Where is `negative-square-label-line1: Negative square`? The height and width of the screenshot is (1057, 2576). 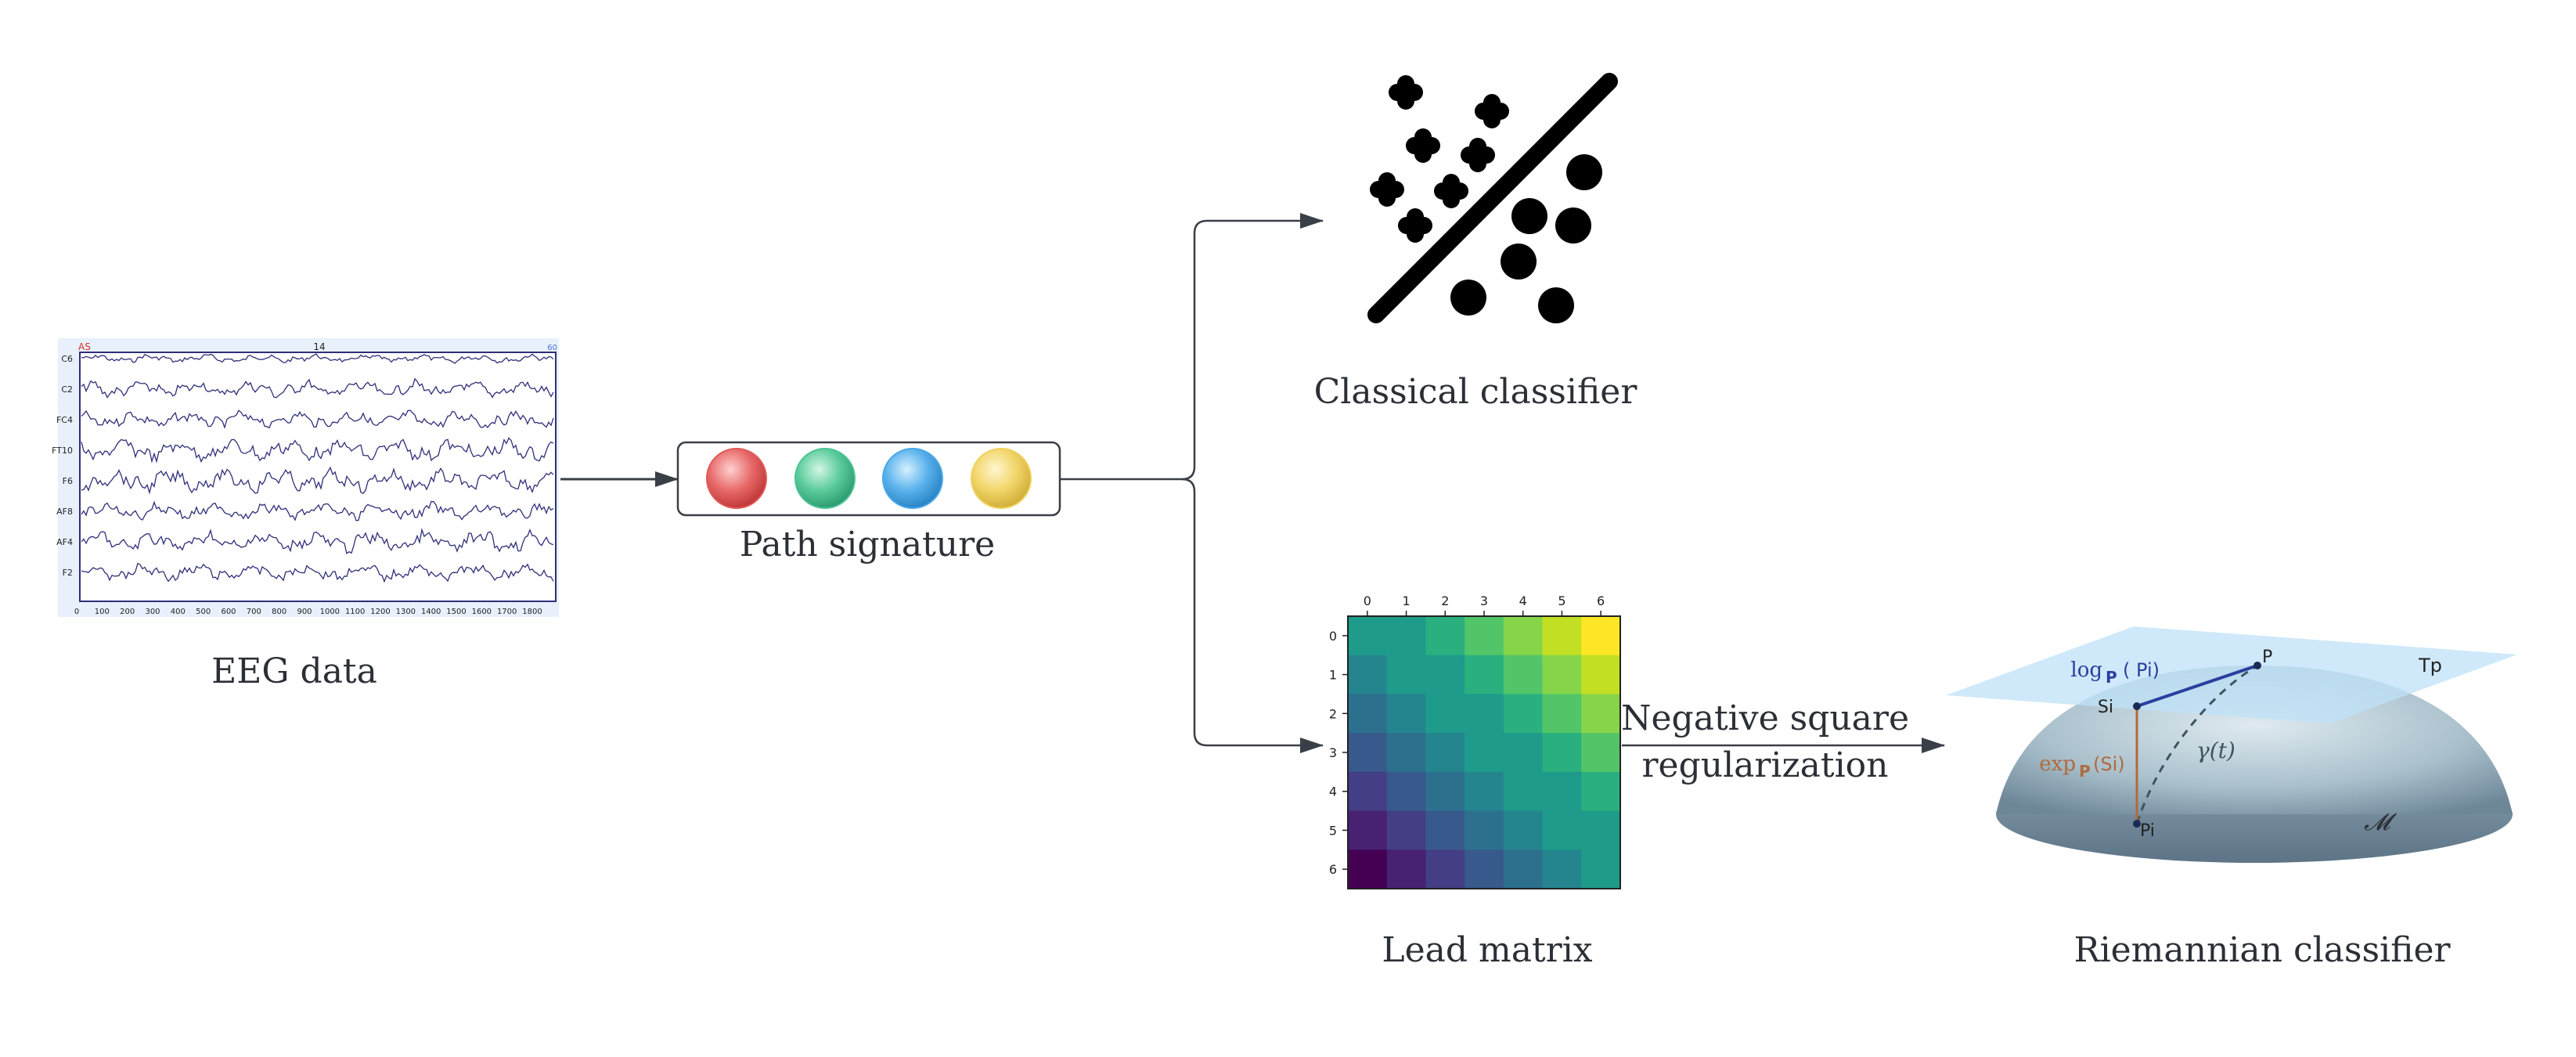
negative-square-label-line1: Negative square is located at coordinates (1765, 718).